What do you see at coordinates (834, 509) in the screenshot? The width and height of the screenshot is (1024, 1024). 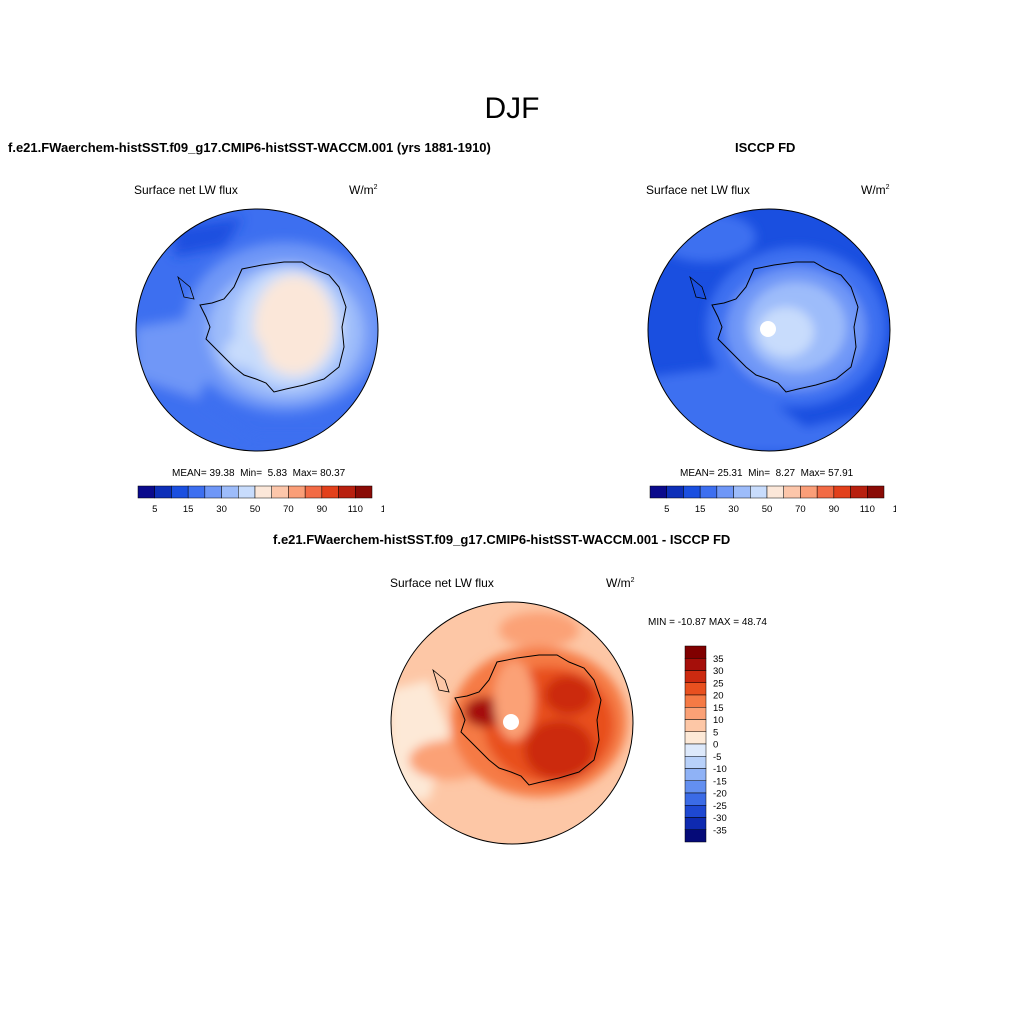 I see `obs-colorbar-tick-label: 90` at bounding box center [834, 509].